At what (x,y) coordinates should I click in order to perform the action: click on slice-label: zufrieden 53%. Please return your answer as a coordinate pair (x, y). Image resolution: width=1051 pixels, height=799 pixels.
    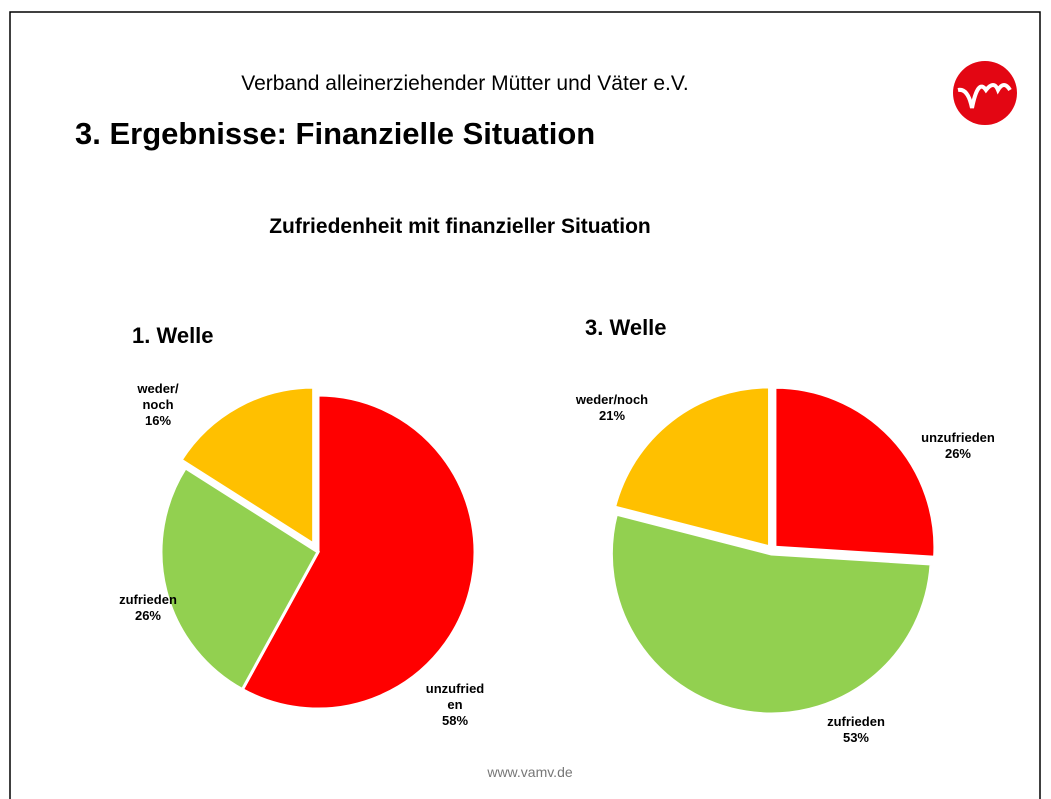
    Looking at the image, I should click on (856, 730).